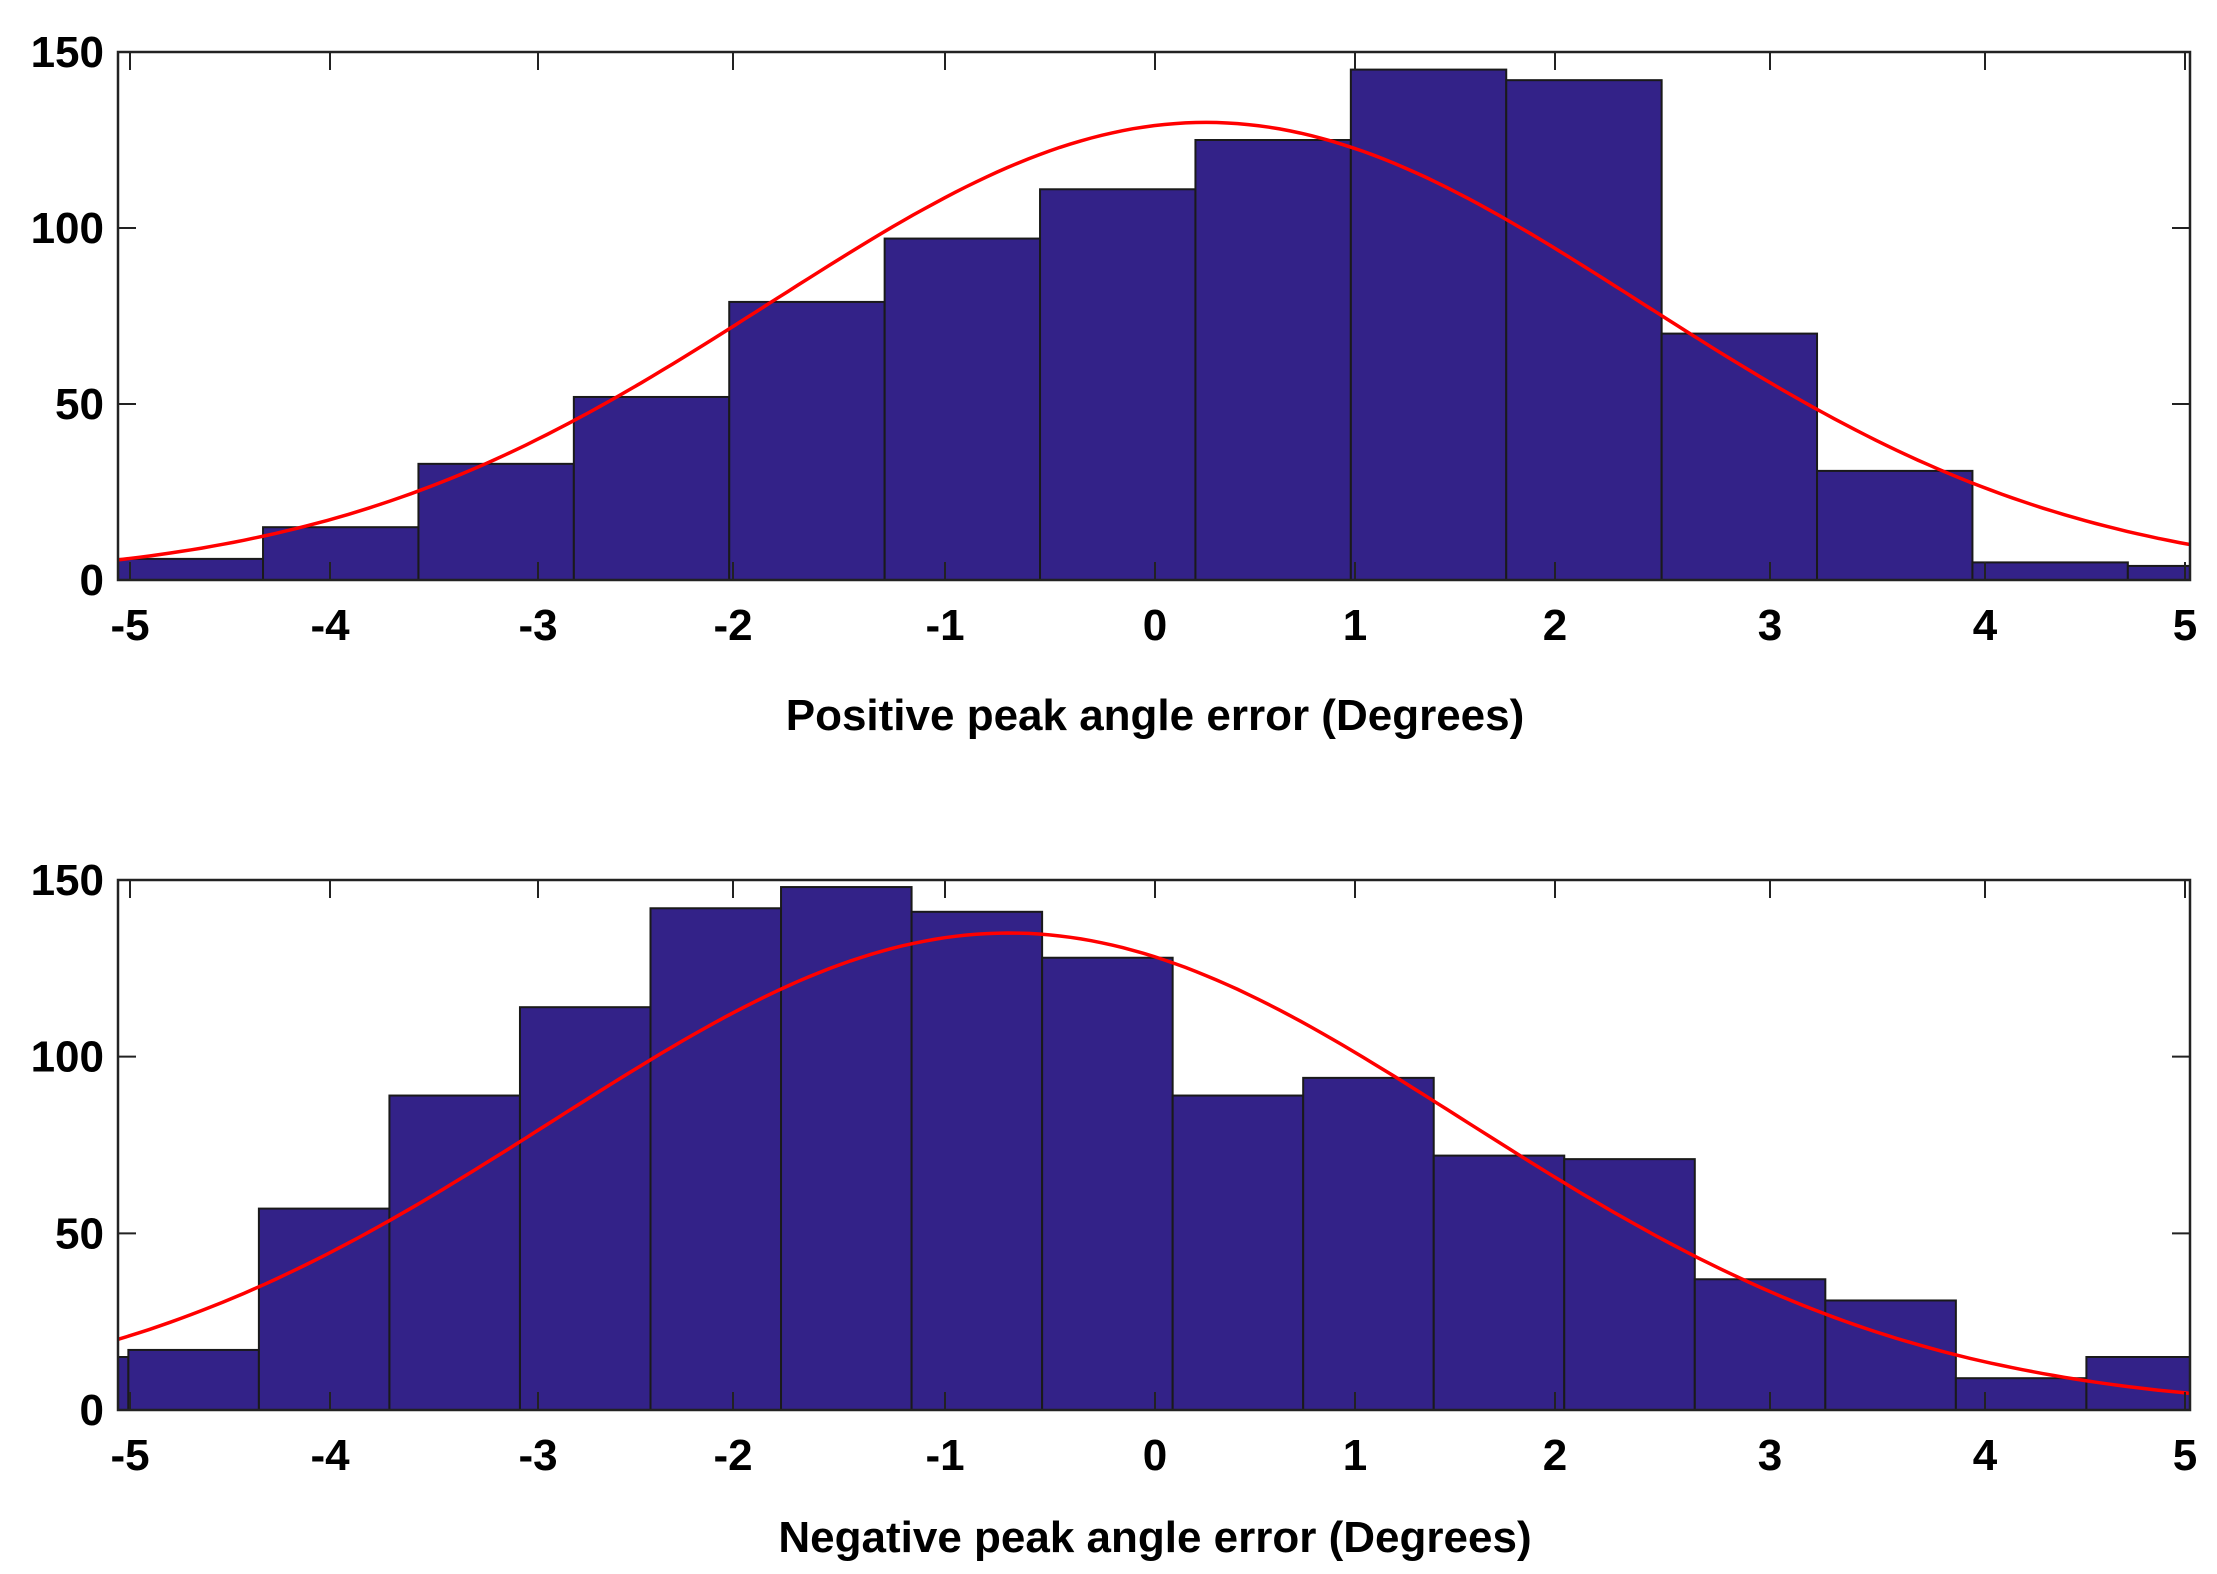 The width and height of the screenshot is (2217, 1574). Describe the element at coordinates (1154, 1537) in the screenshot. I see `negative-peak-x-axis-title: Negative peak angle error (Degrees)` at that location.